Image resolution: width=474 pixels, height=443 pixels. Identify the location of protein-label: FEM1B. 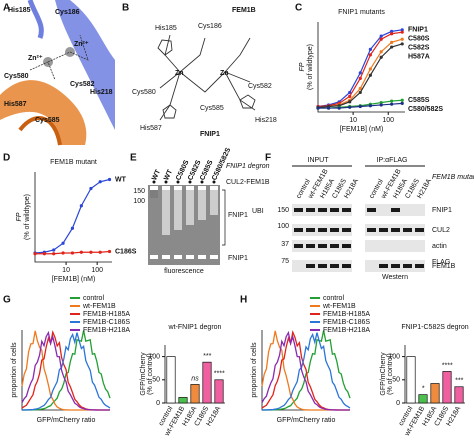
(244, 10).